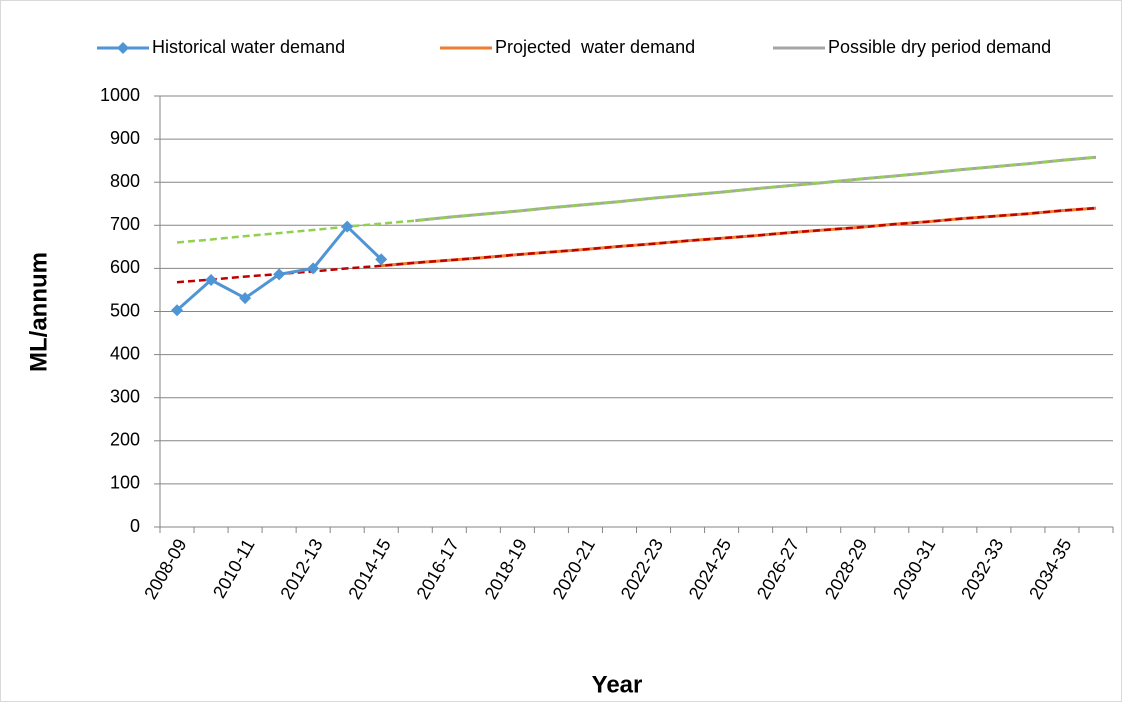  I want to click on y-tick-label: 500, so click(125, 310).